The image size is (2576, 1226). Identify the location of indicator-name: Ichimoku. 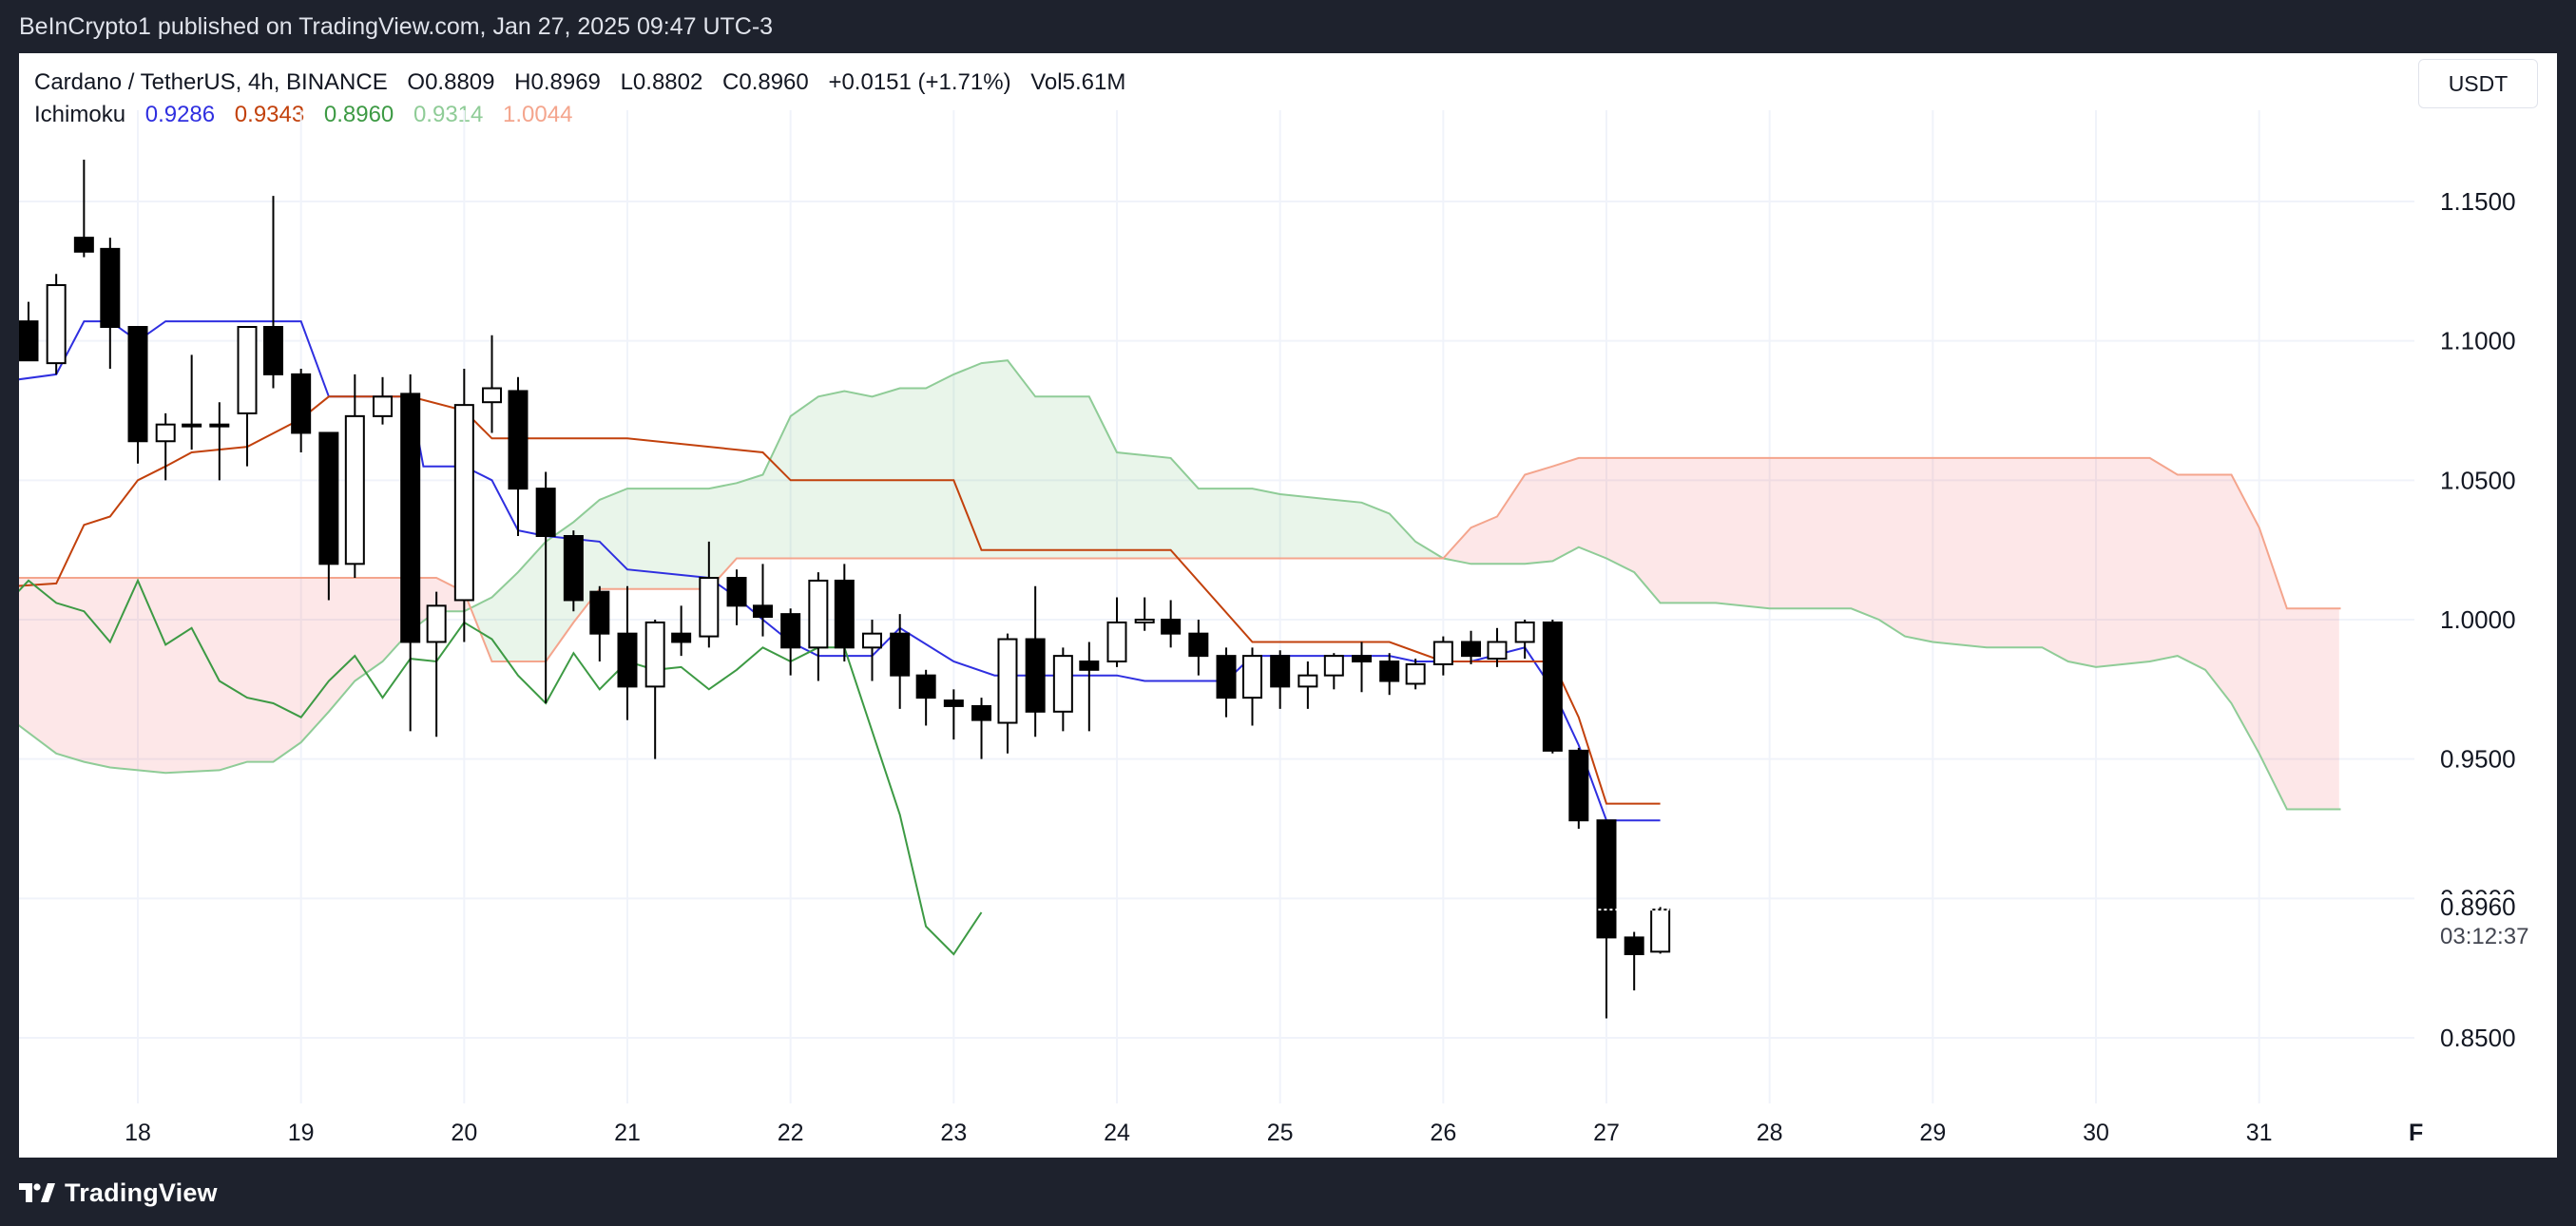
(80, 115).